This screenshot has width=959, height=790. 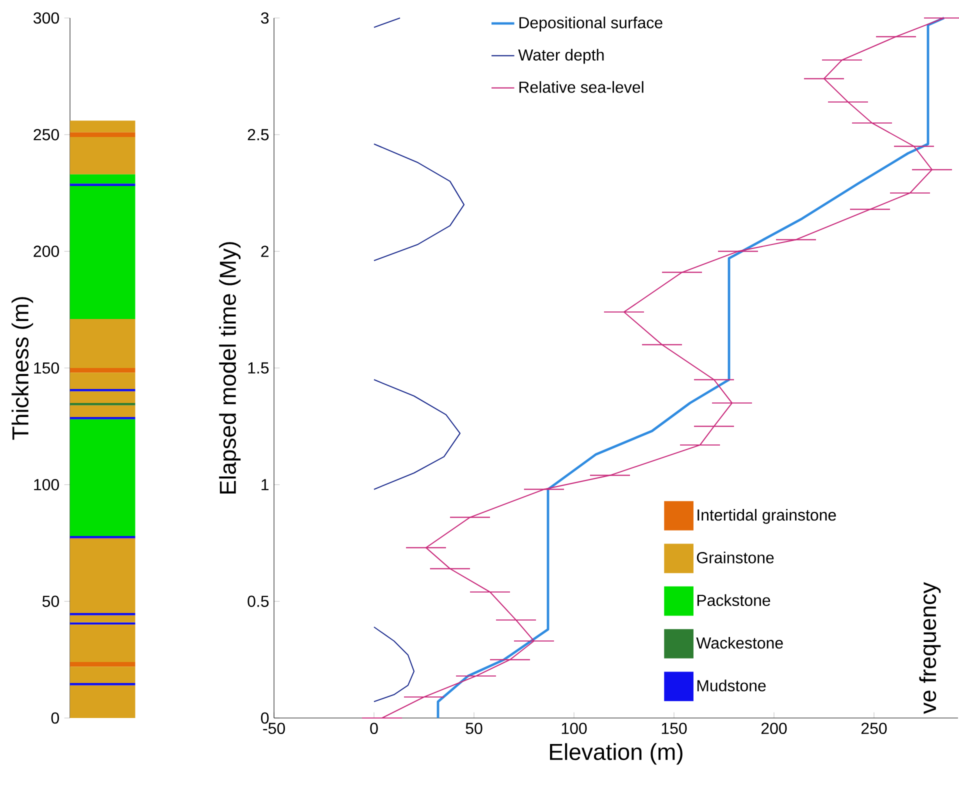 What do you see at coordinates (264, 251) in the screenshot?
I see `y-tick-label: 2` at bounding box center [264, 251].